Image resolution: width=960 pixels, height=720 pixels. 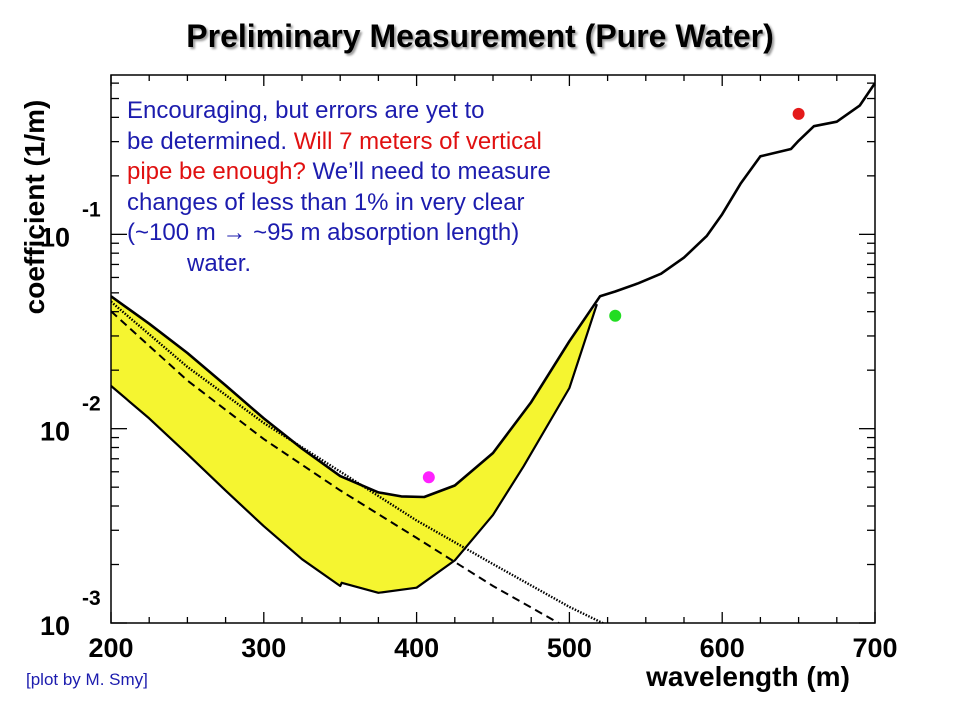 I want to click on y-axis-label: coefficient (1/m), so click(x=34, y=207).